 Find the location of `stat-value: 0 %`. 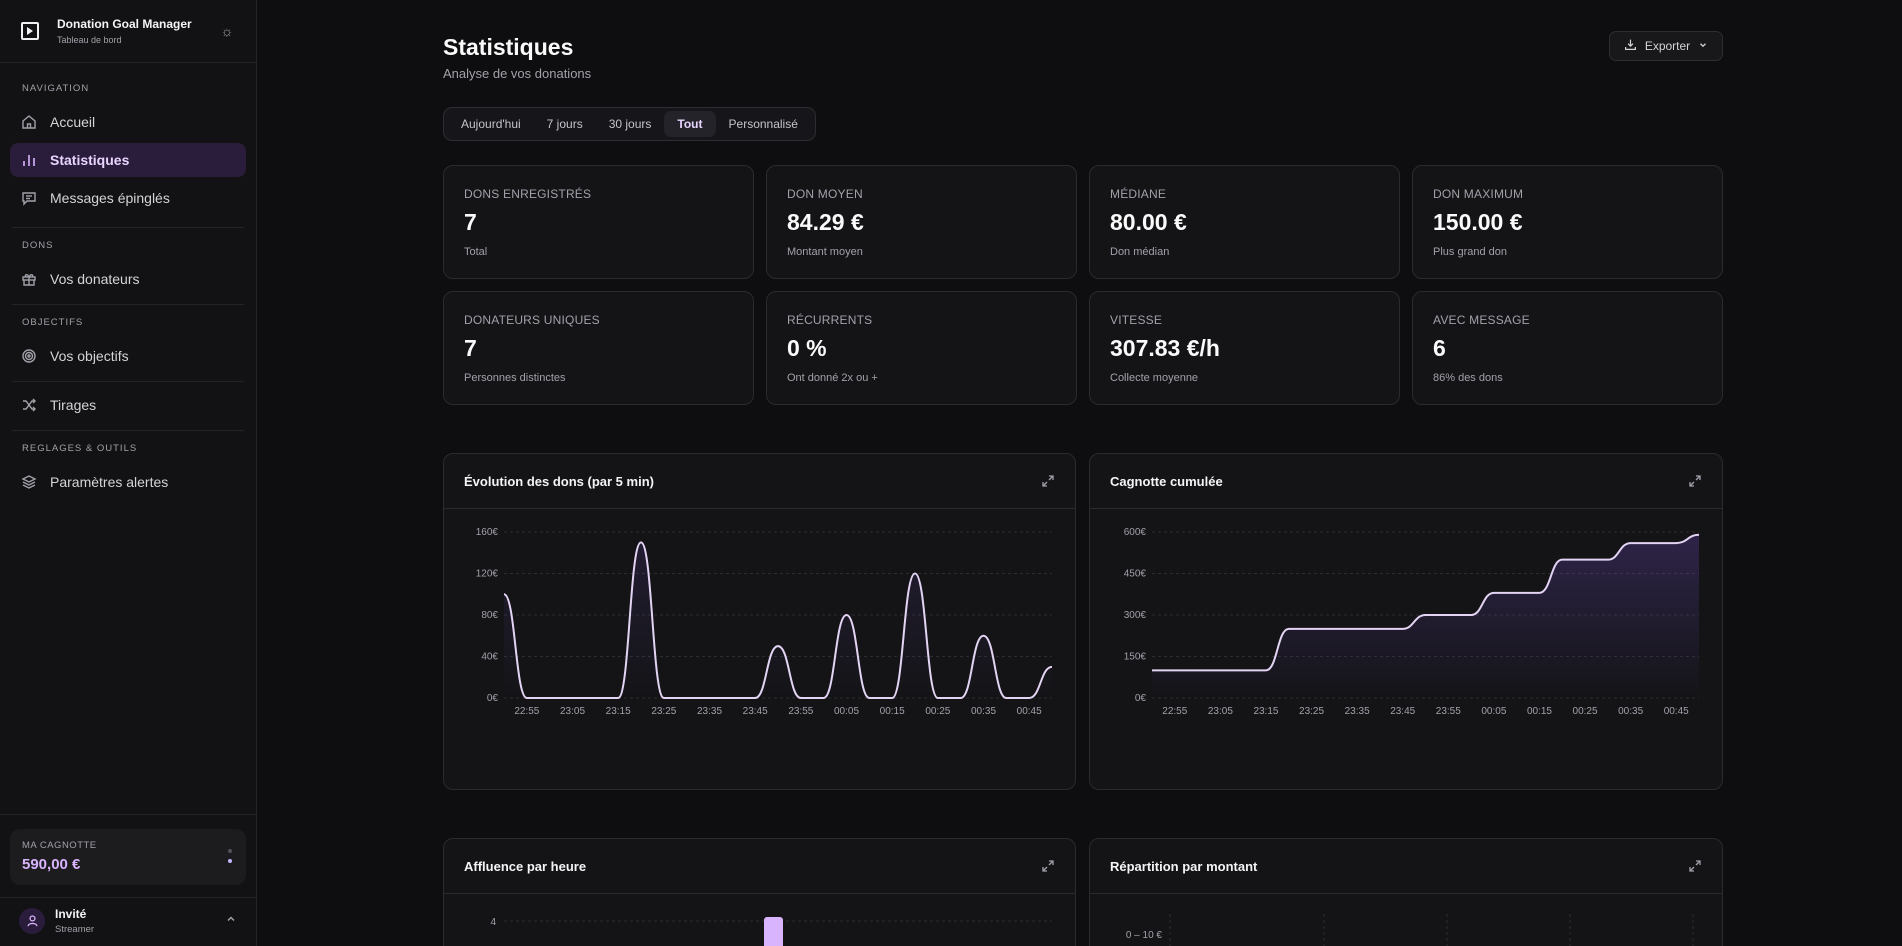

stat-value: 0 % is located at coordinates (807, 348).